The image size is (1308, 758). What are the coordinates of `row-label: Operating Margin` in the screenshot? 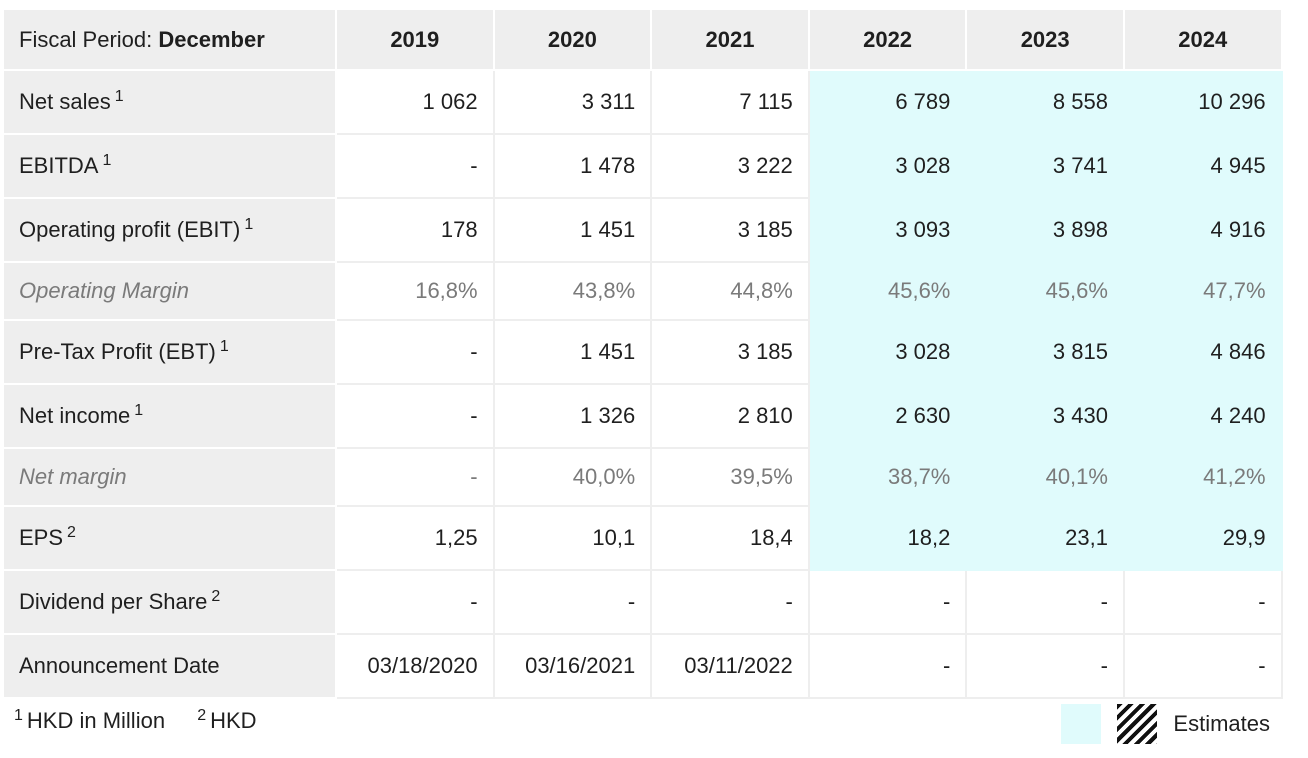 It's located at (170, 291).